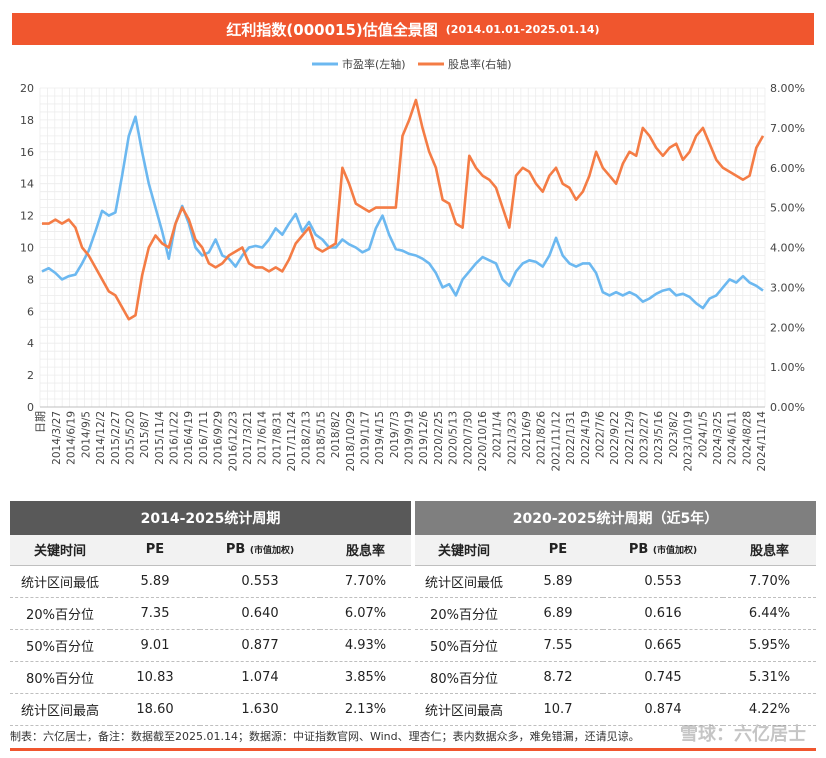  Describe the element at coordinates (260, 677) in the screenshot. I see `pb-cell: 1.074` at that location.